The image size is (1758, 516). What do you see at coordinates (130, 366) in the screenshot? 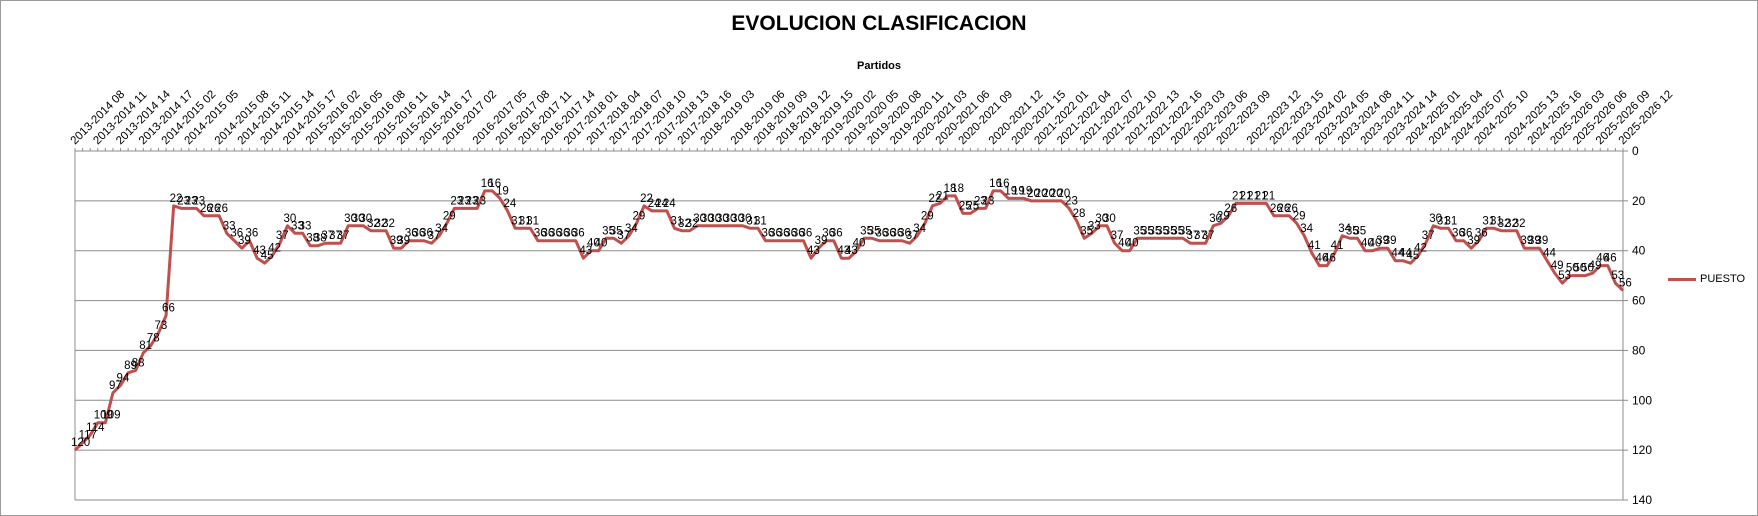
I see `data-label: 89` at bounding box center [130, 366].